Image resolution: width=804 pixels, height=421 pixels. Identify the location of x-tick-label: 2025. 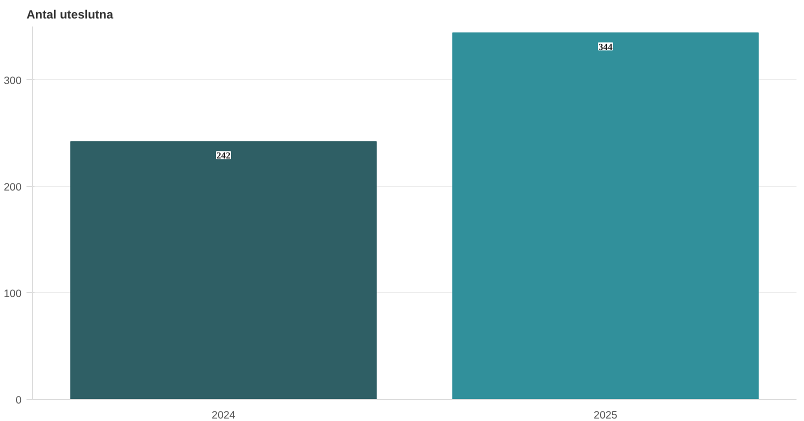
(606, 415).